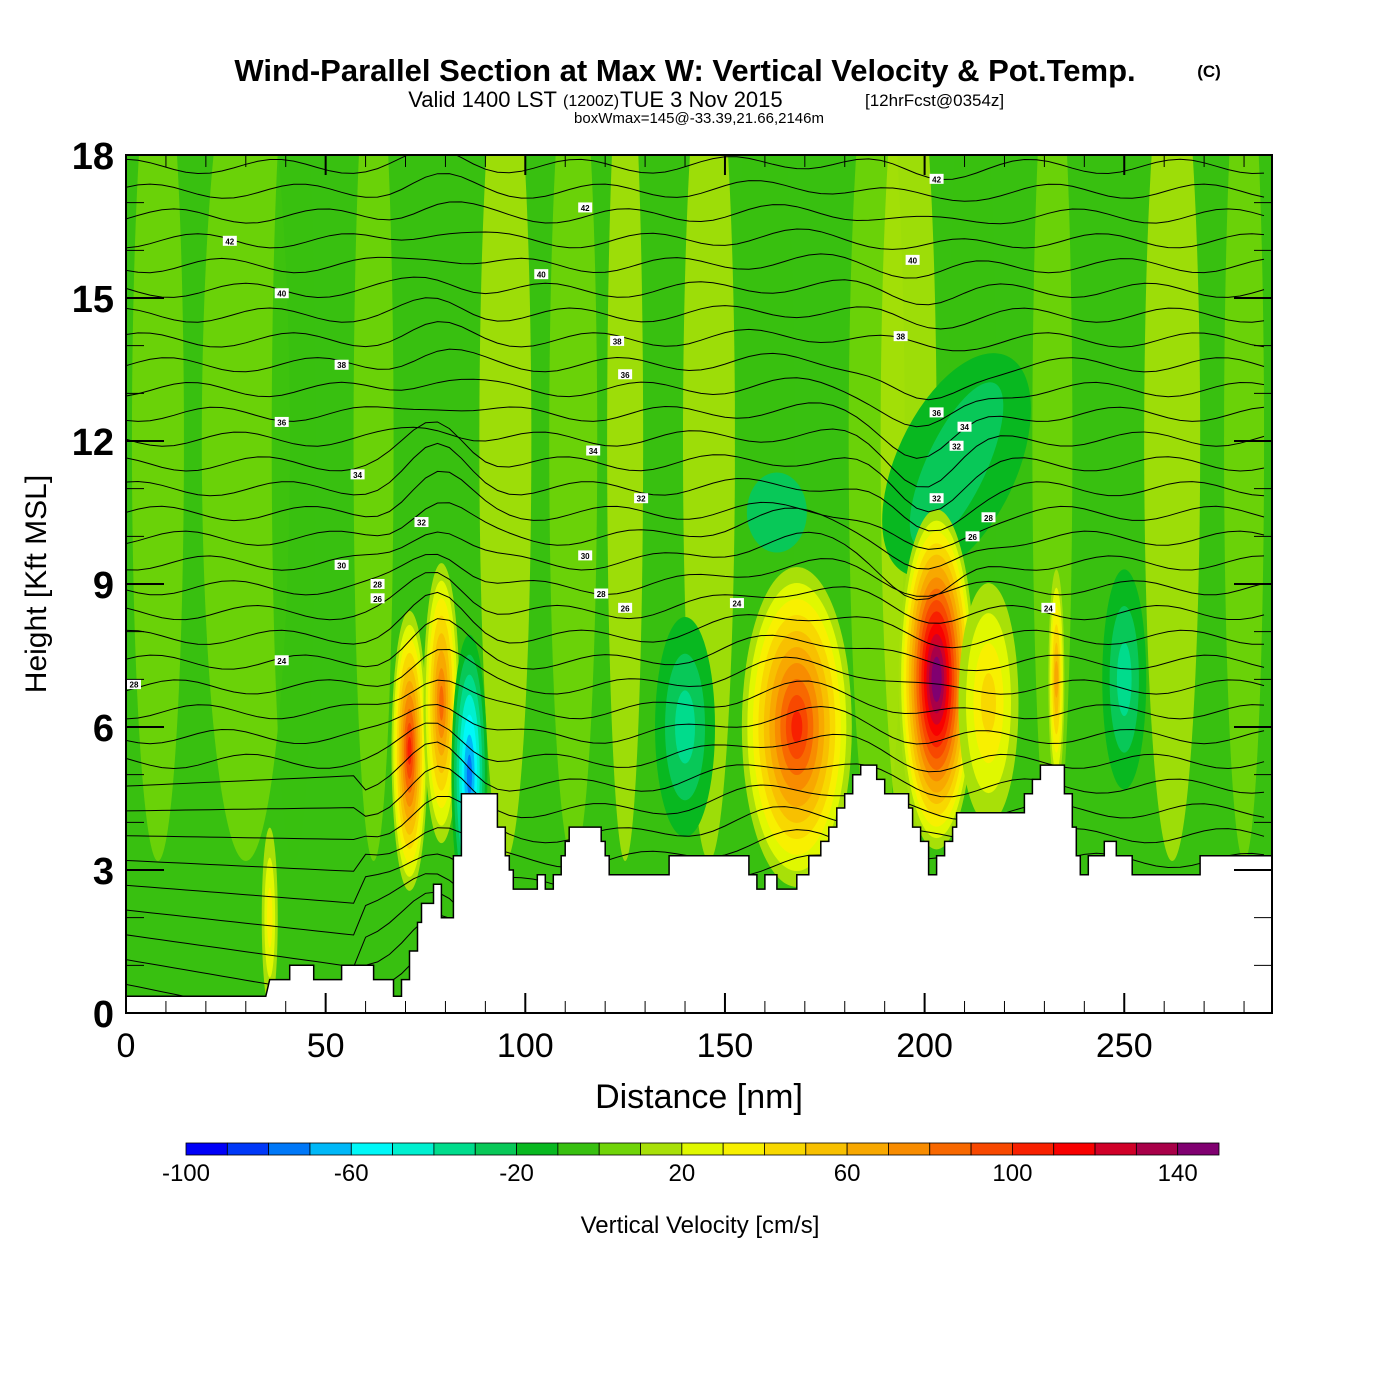 This screenshot has height=1400, width=1400. I want to click on y-tick-labels: 0 3 6 9 12 15 18, so click(93, 586).